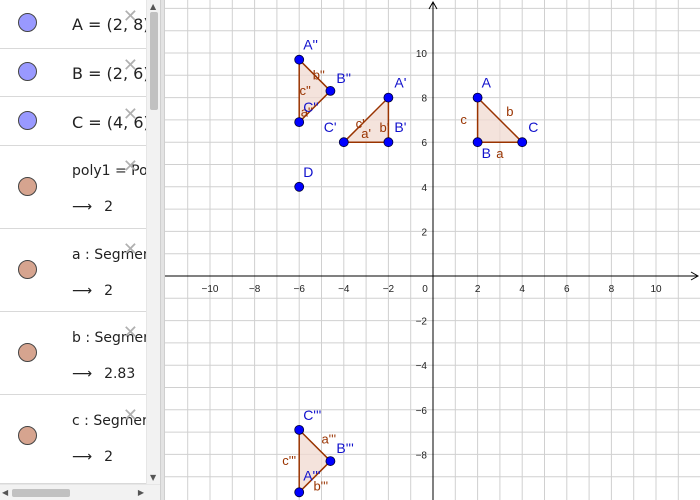 This screenshot has height=500, width=700. I want to click on algebra-item-C: C = (4, 6) ✕, so click(73, 121).